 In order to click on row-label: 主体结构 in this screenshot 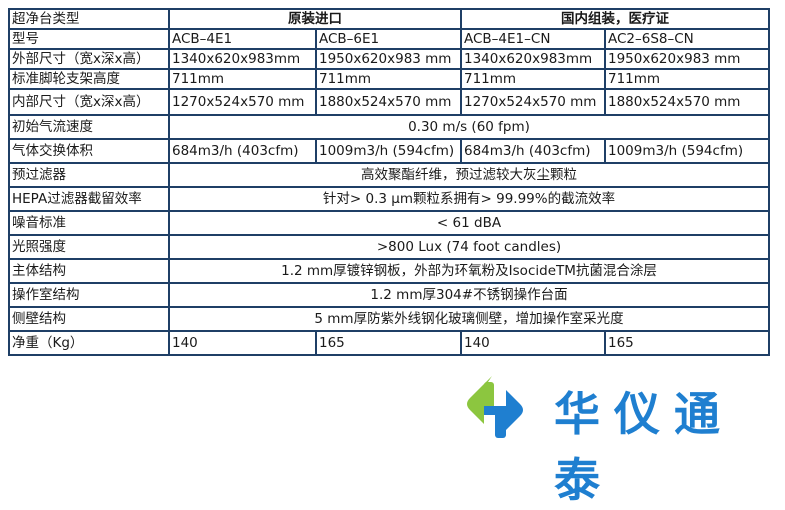, I will do `click(89, 271)`.